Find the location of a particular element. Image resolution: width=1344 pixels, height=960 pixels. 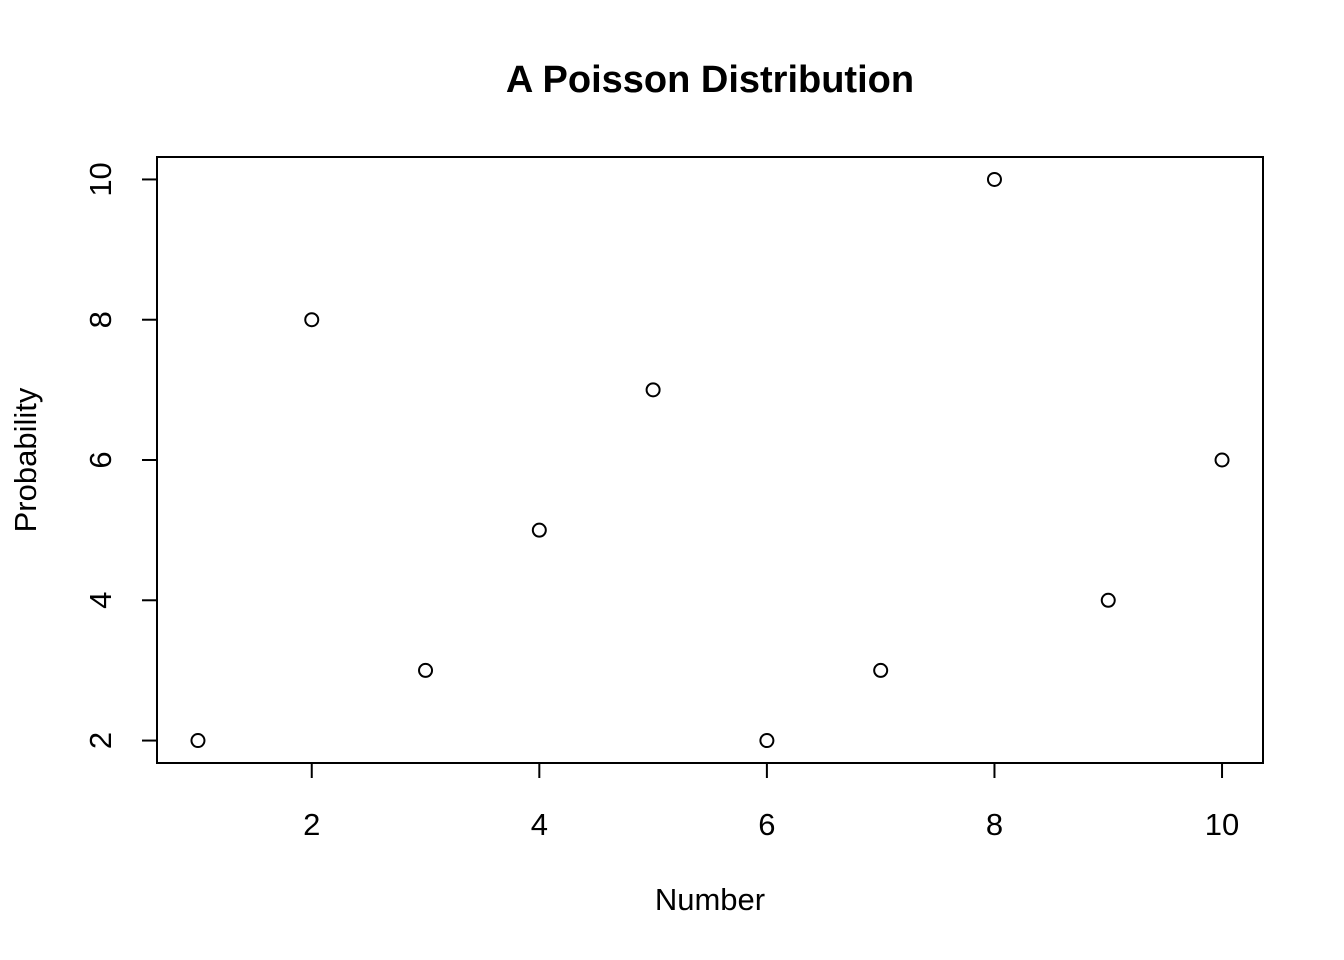

x-tick-label: 10 is located at coordinates (1222, 824).